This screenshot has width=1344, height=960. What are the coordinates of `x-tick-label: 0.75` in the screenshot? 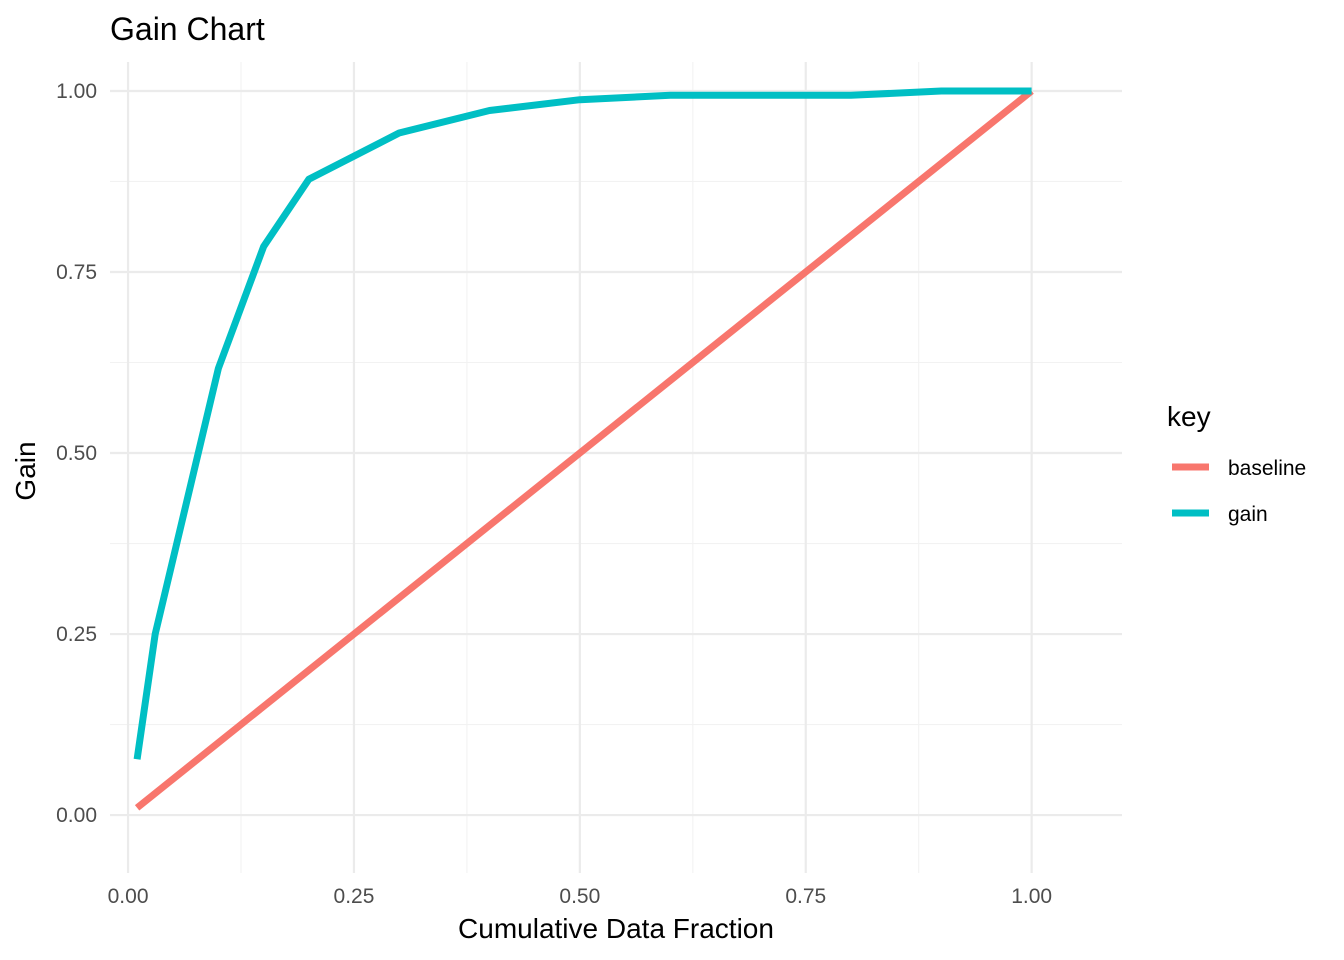 It's located at (805, 896).